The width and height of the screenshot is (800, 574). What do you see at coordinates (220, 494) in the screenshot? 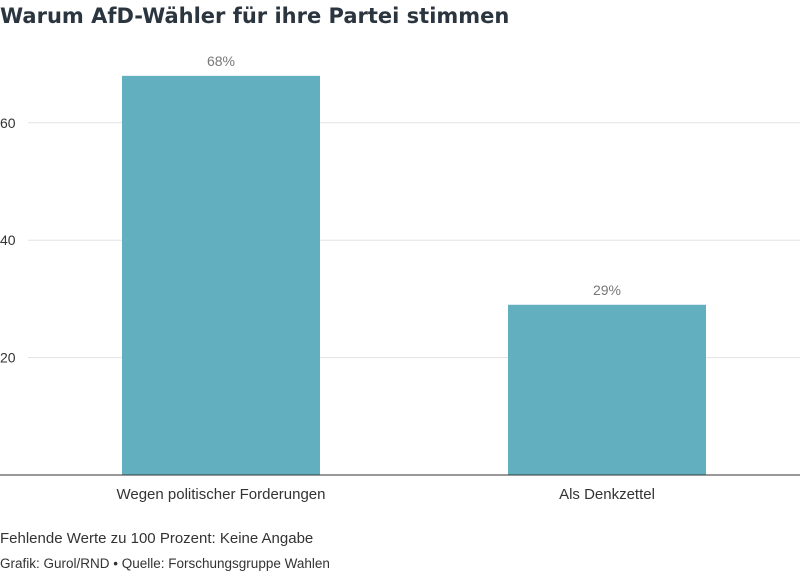
I see `category-label: Wegen politischer Forderungen` at bounding box center [220, 494].